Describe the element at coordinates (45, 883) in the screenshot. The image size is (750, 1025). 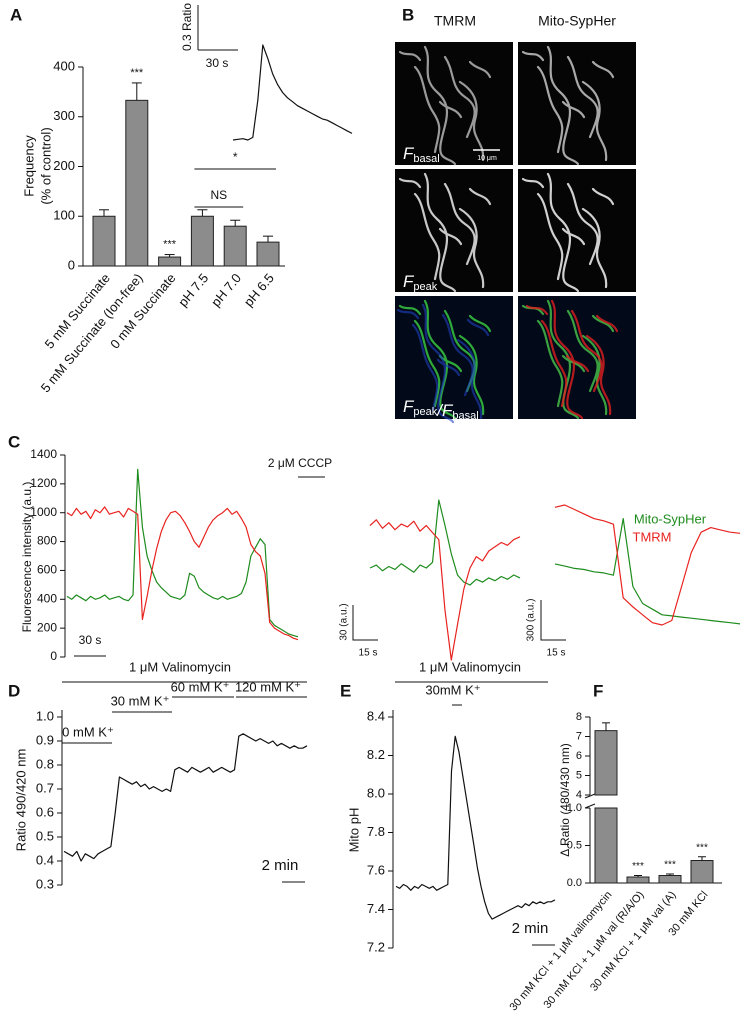
I see `y-tick-label: 0.3` at that location.